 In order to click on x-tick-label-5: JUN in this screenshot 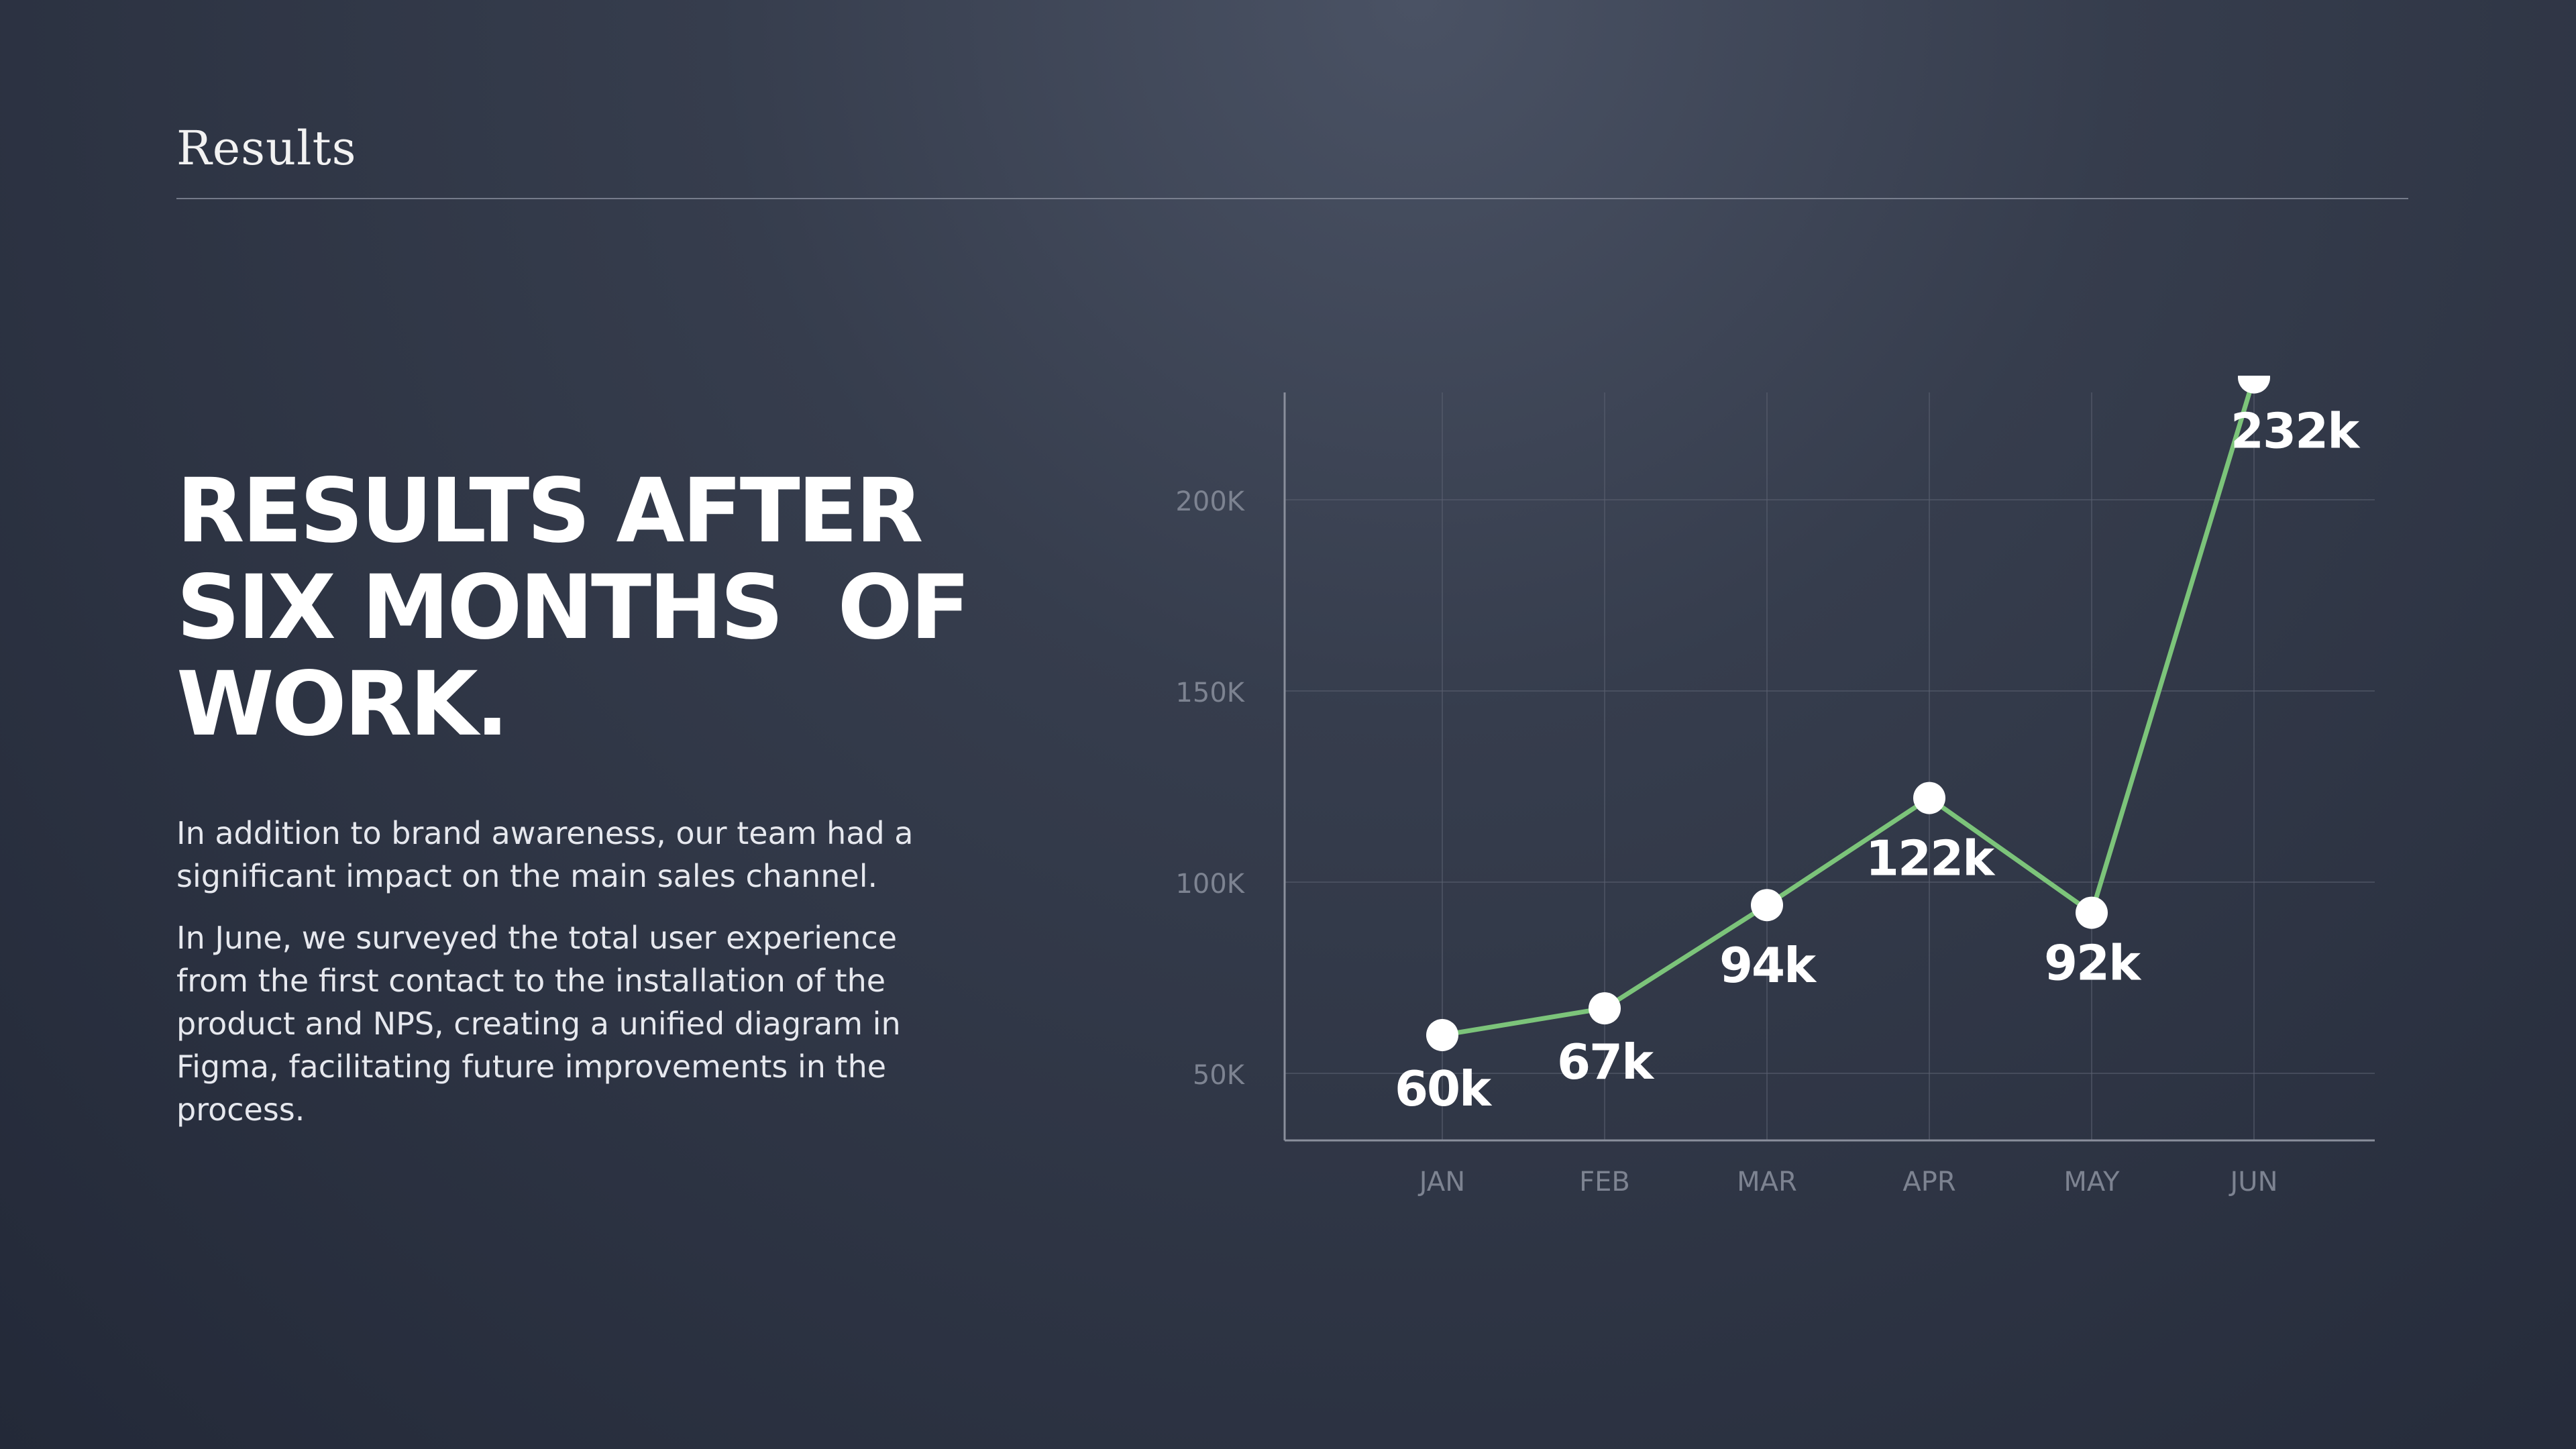, I will do `click(2253, 1182)`.